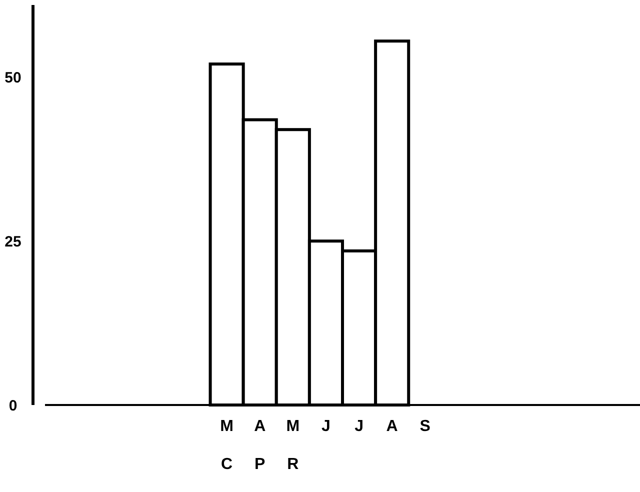 This screenshot has height=492, width=640. What do you see at coordinates (13, 405) in the screenshot?
I see `y-tick-label: 0` at bounding box center [13, 405].